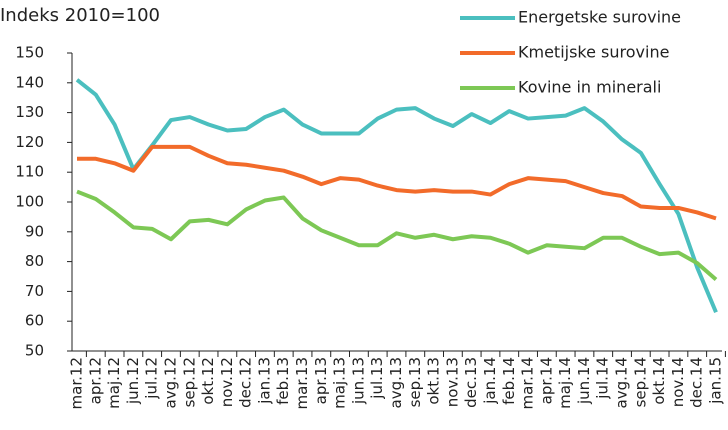  I want to click on x-tick-label: apr.13, so click(321, 380).